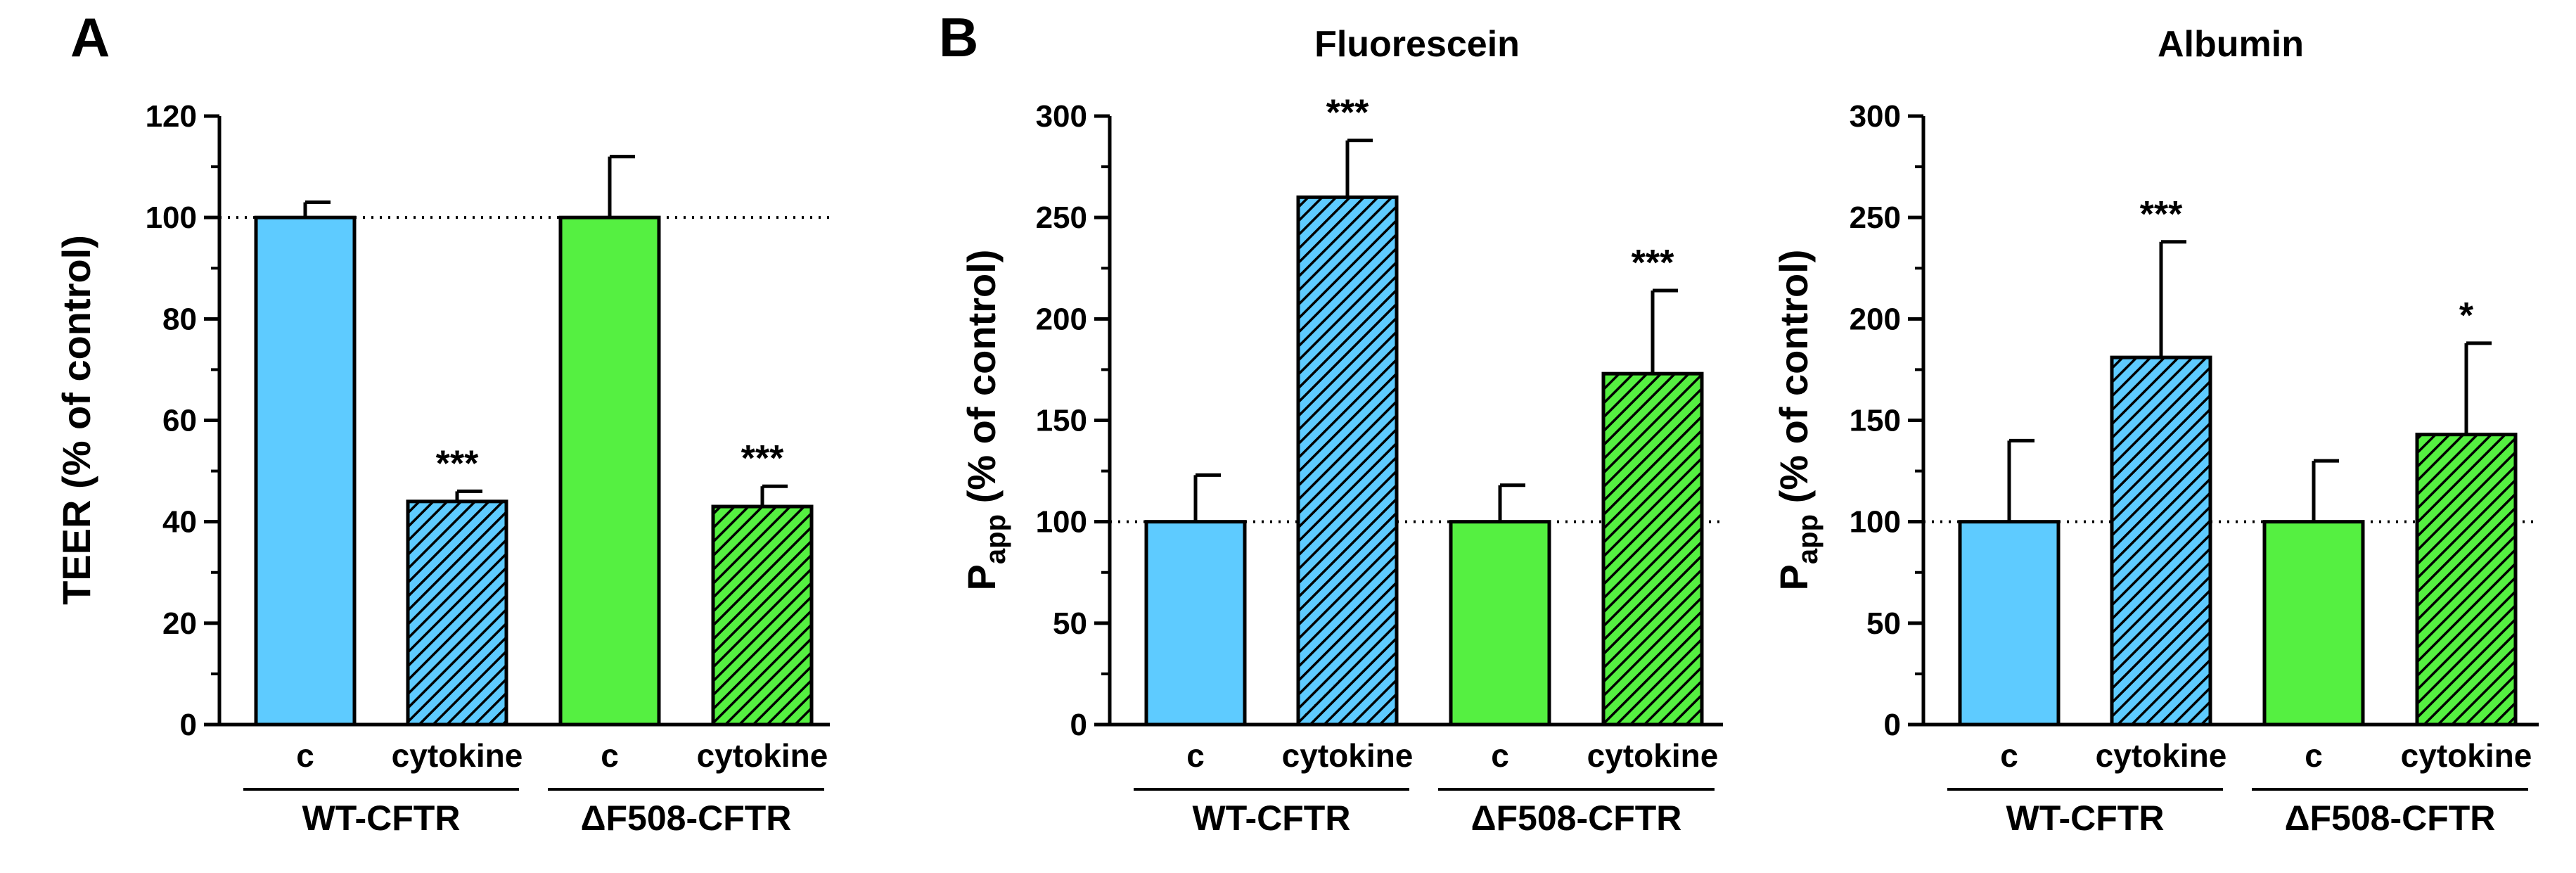  What do you see at coordinates (180, 623) in the screenshot?
I see `y-tick-label: 20` at bounding box center [180, 623].